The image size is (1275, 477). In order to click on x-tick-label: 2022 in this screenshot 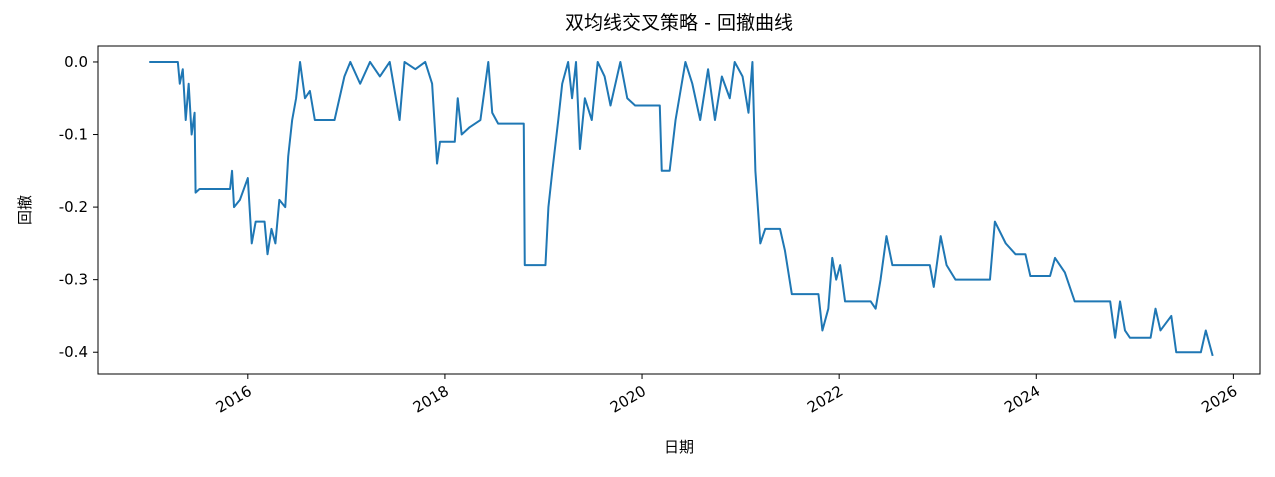, I will do `click(825, 399)`.